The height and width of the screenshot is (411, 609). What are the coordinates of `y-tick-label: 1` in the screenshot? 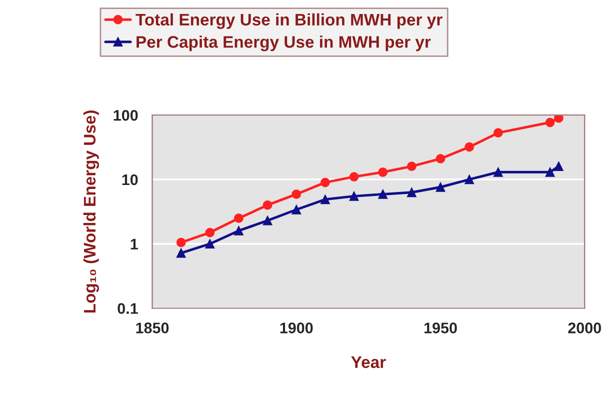 It's located at (134, 244).